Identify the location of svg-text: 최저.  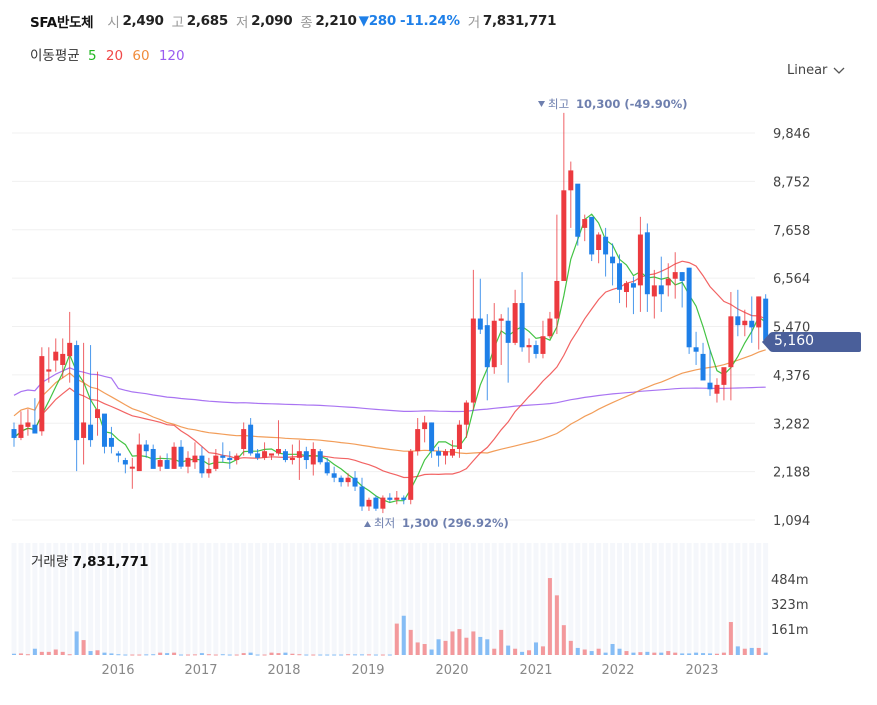
(384, 523).